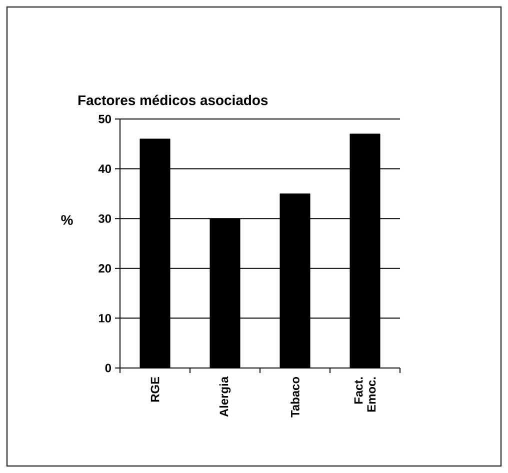 Image resolution: width=508 pixels, height=473 pixels. I want to click on y-tick-label: 0, so click(108, 368).